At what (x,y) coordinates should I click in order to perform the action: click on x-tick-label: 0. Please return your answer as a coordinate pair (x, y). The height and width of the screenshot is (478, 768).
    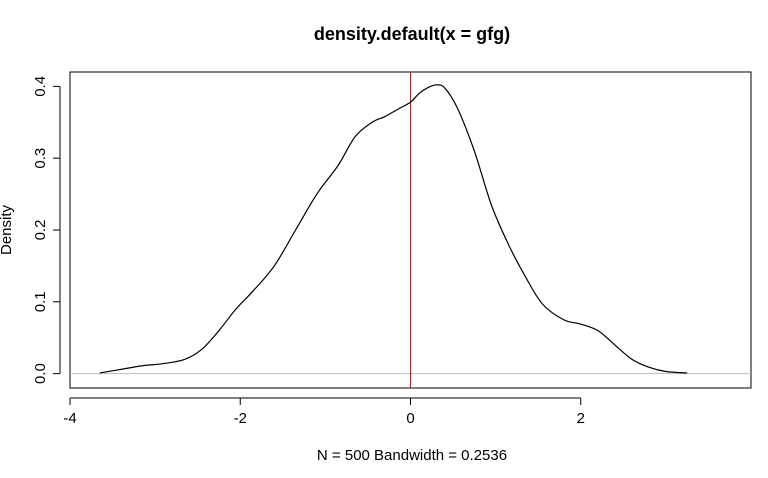
    Looking at the image, I should click on (410, 418).